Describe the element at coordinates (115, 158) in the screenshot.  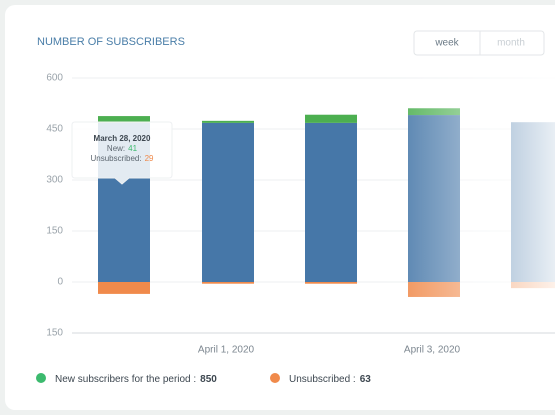
I see `tooltip-label: Unsubscribed:` at that location.